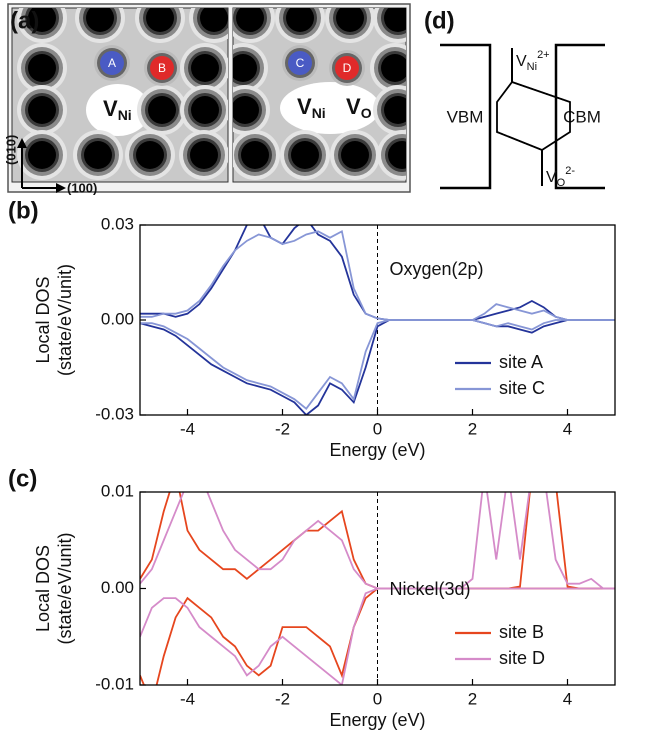  I want to click on annotation: Oxygen(2p), so click(437, 269).